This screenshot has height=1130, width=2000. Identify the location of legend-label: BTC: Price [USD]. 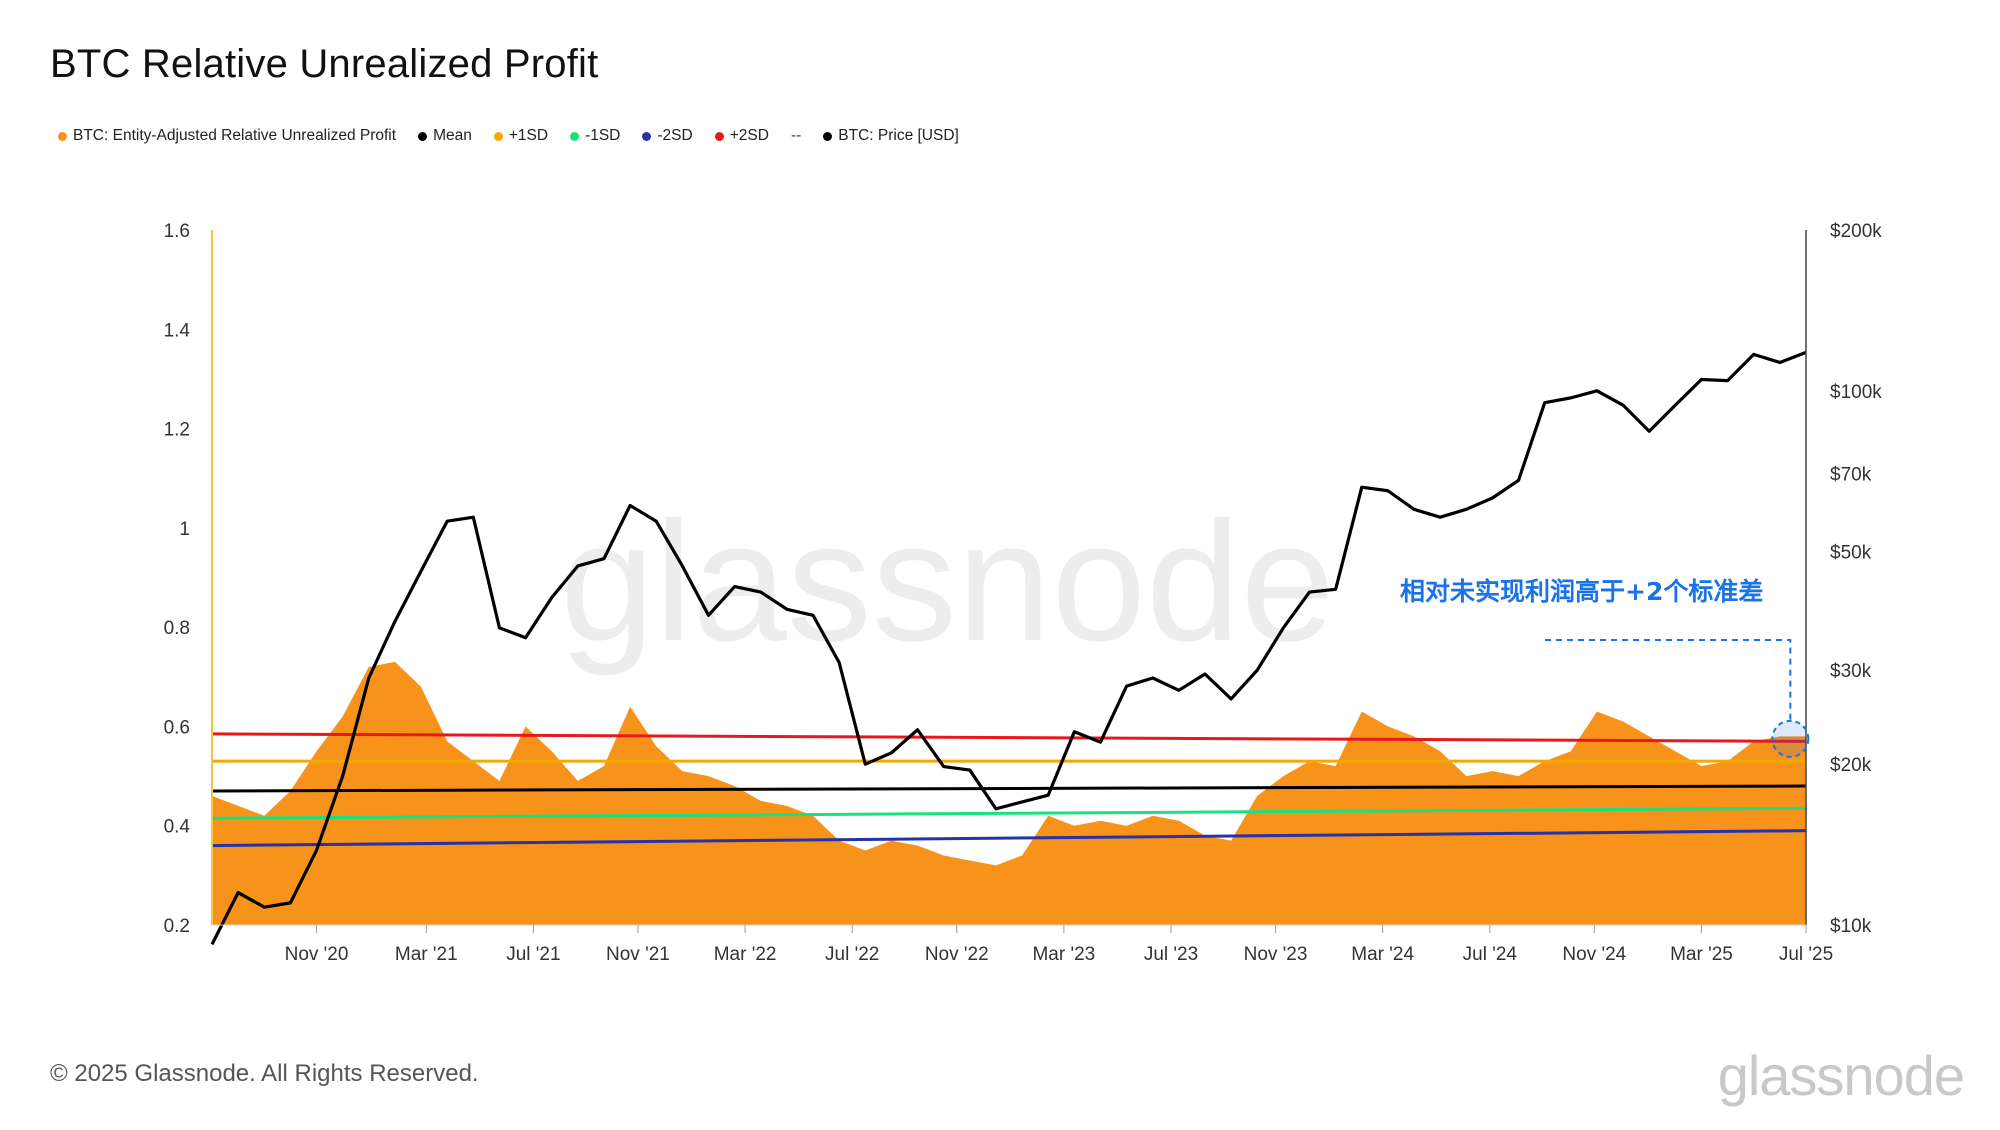
(898, 135).